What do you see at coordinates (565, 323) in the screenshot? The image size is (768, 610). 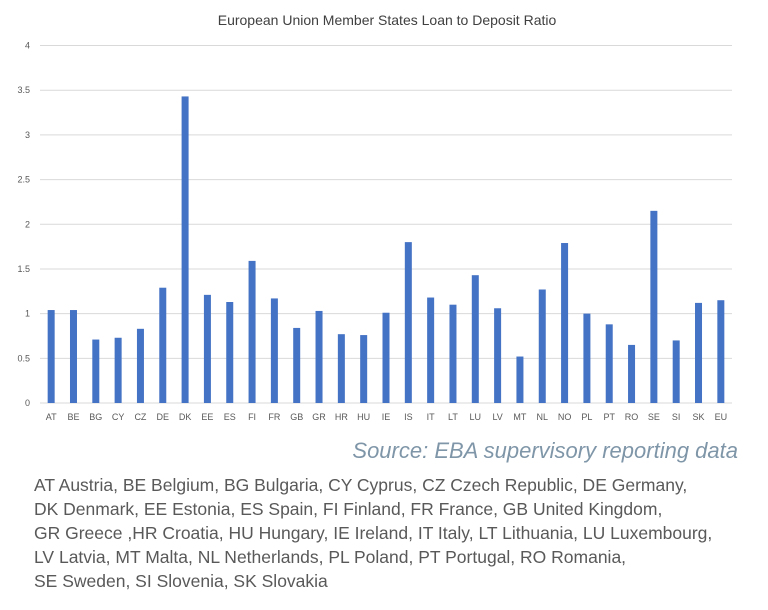 I see `bar-no` at bounding box center [565, 323].